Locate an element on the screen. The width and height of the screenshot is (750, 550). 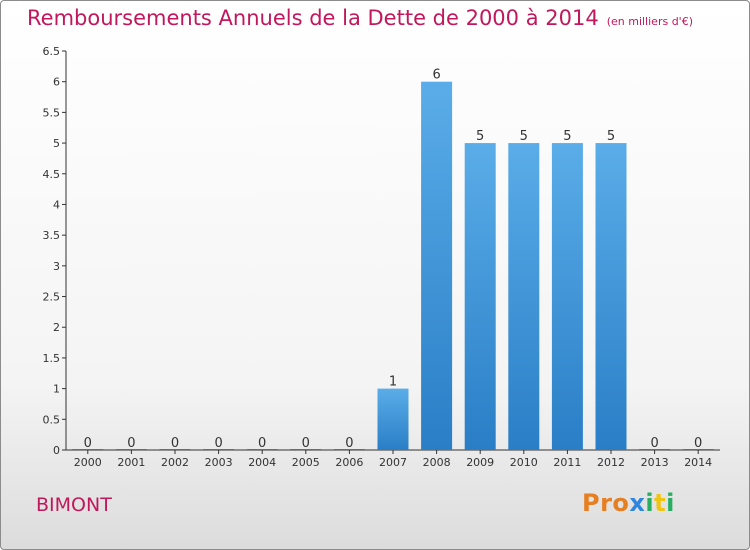
y-tick-label: 4.5 is located at coordinates (52, 174).